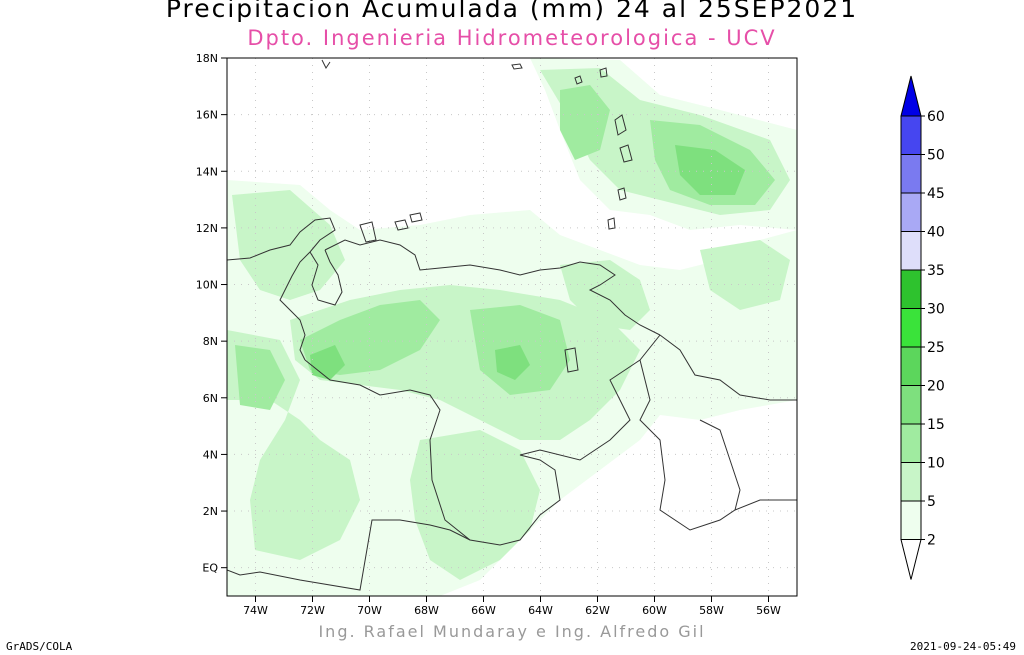 The width and height of the screenshot is (1024, 655). I want to click on lon-tick-label: 72W, so click(312, 610).